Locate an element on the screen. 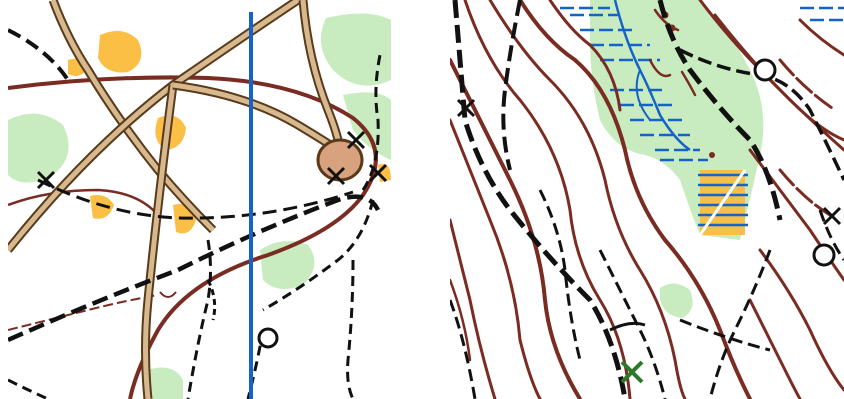  yellow-stripe-area is located at coordinates (723, 202).